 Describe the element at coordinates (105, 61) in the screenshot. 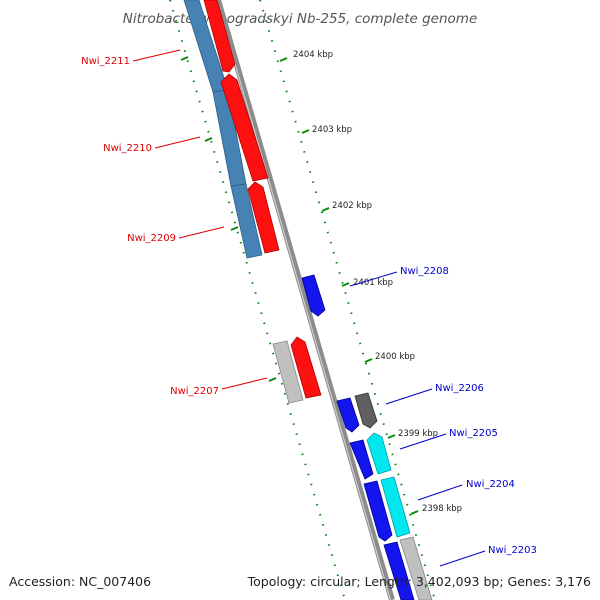

I see `gene-label-nwi-2211: Nwi_2211` at that location.